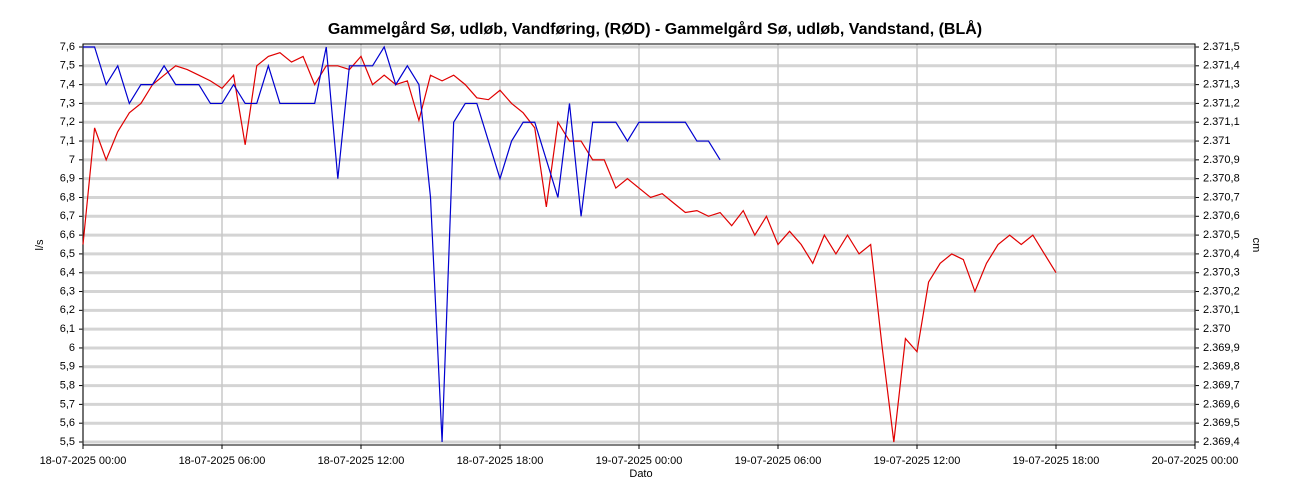  I want to click on y-tick-label: 5,6, so click(67, 423).